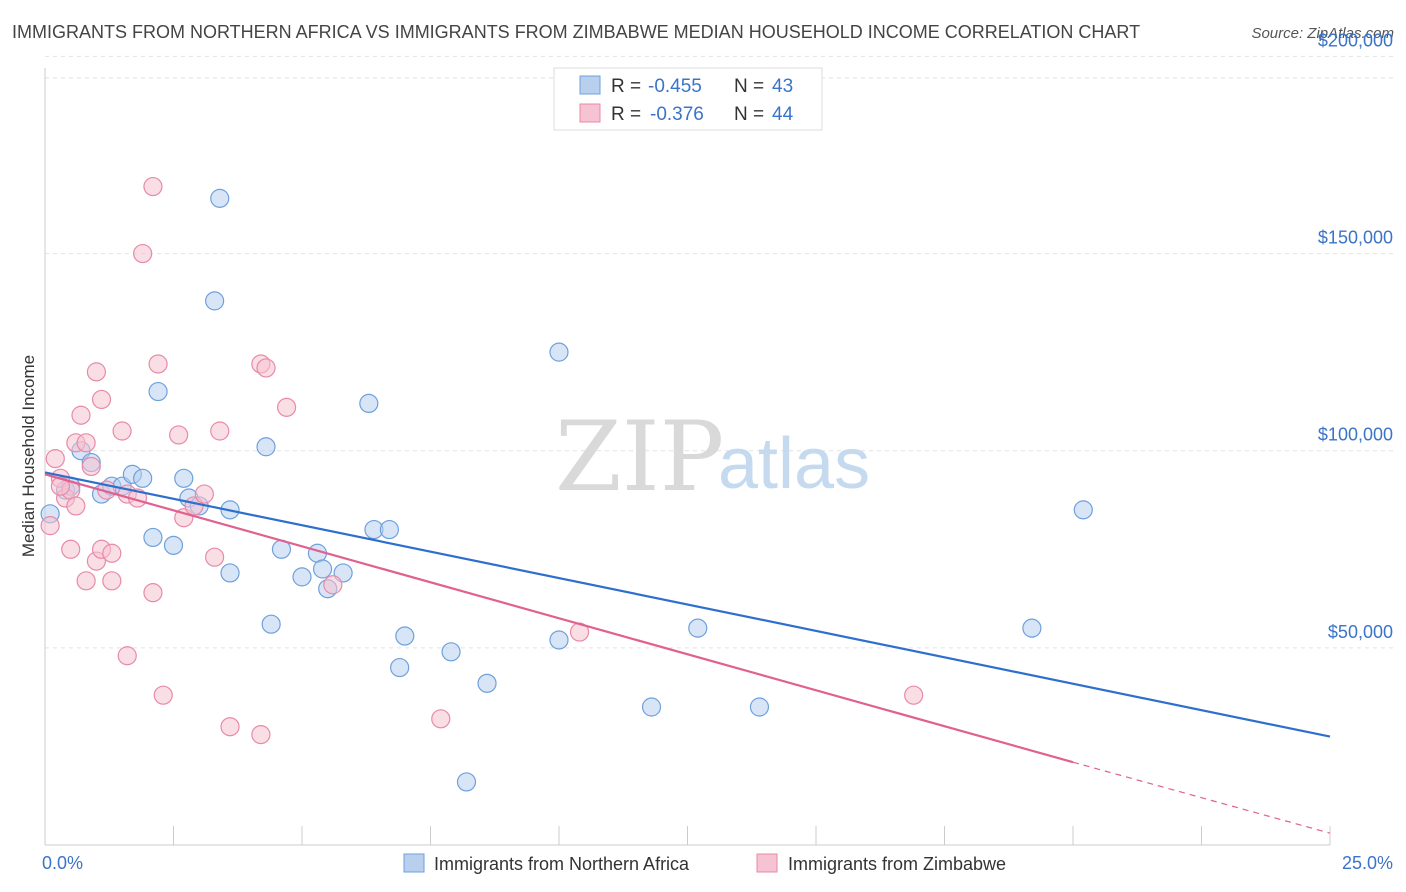  Describe the element at coordinates (28, 456) in the screenshot. I see `y-axis-label: Median Household Income` at that location.